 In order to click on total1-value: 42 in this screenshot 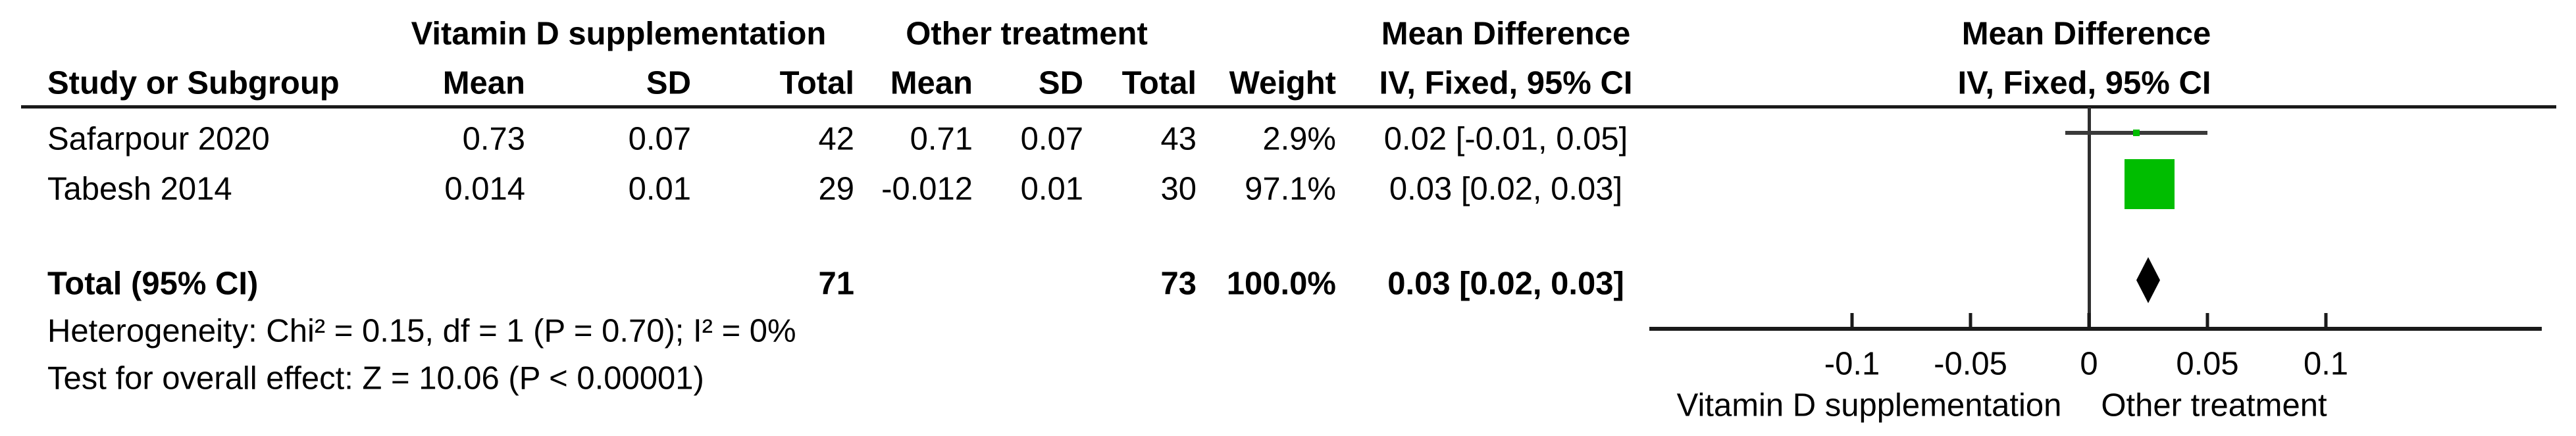, I will do `click(836, 139)`.